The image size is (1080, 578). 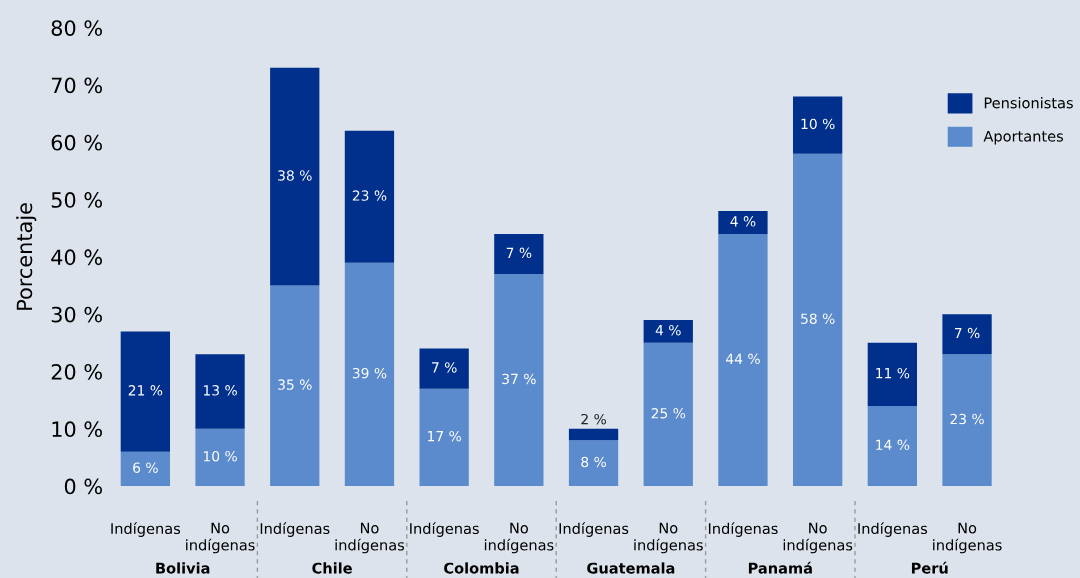 I want to click on legend-label: Pensionistas, so click(x=1028, y=103).